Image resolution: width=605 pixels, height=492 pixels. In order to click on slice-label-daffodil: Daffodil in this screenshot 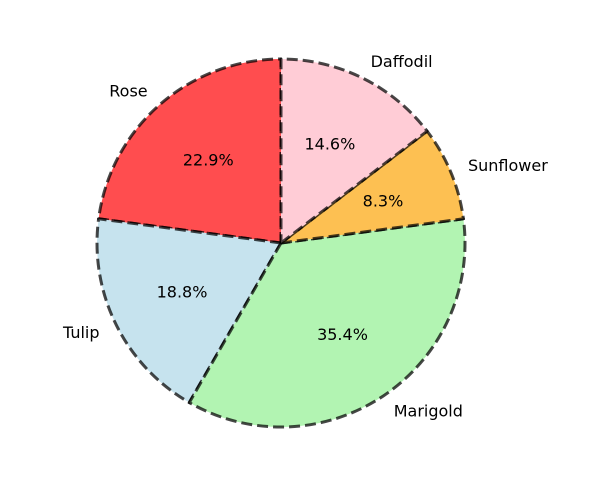, I will do `click(402, 61)`.